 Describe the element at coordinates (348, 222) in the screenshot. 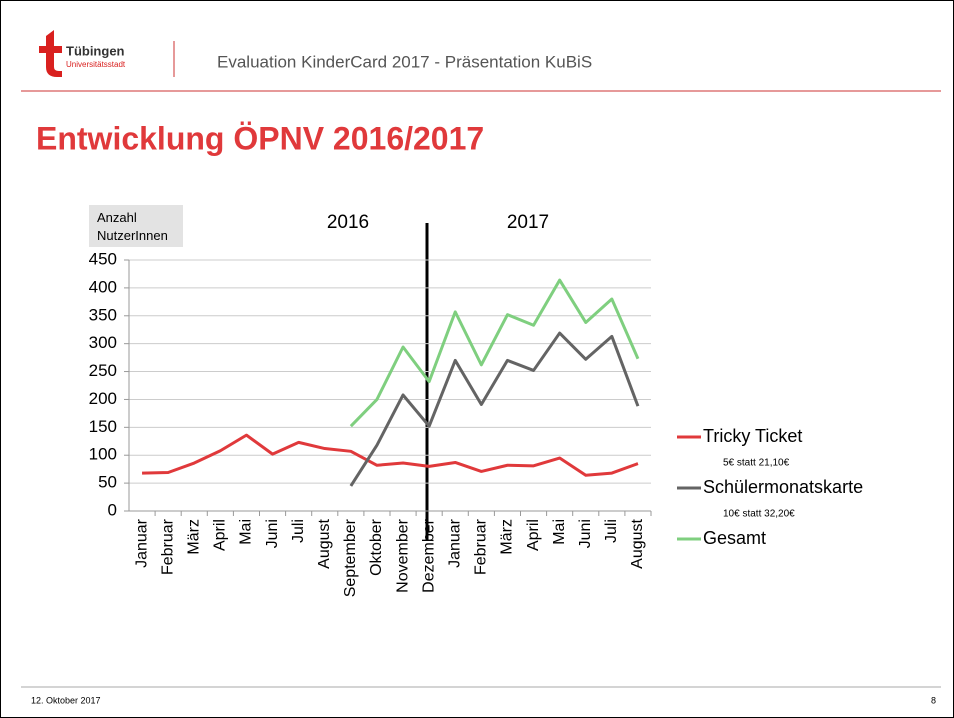

I see `period-label: 2016` at that location.